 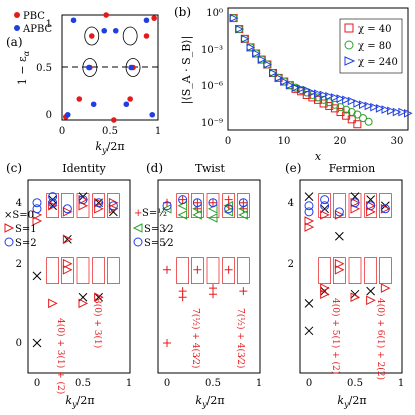 I want to click on legend-d-s52-marker, so click(x=138, y=242).